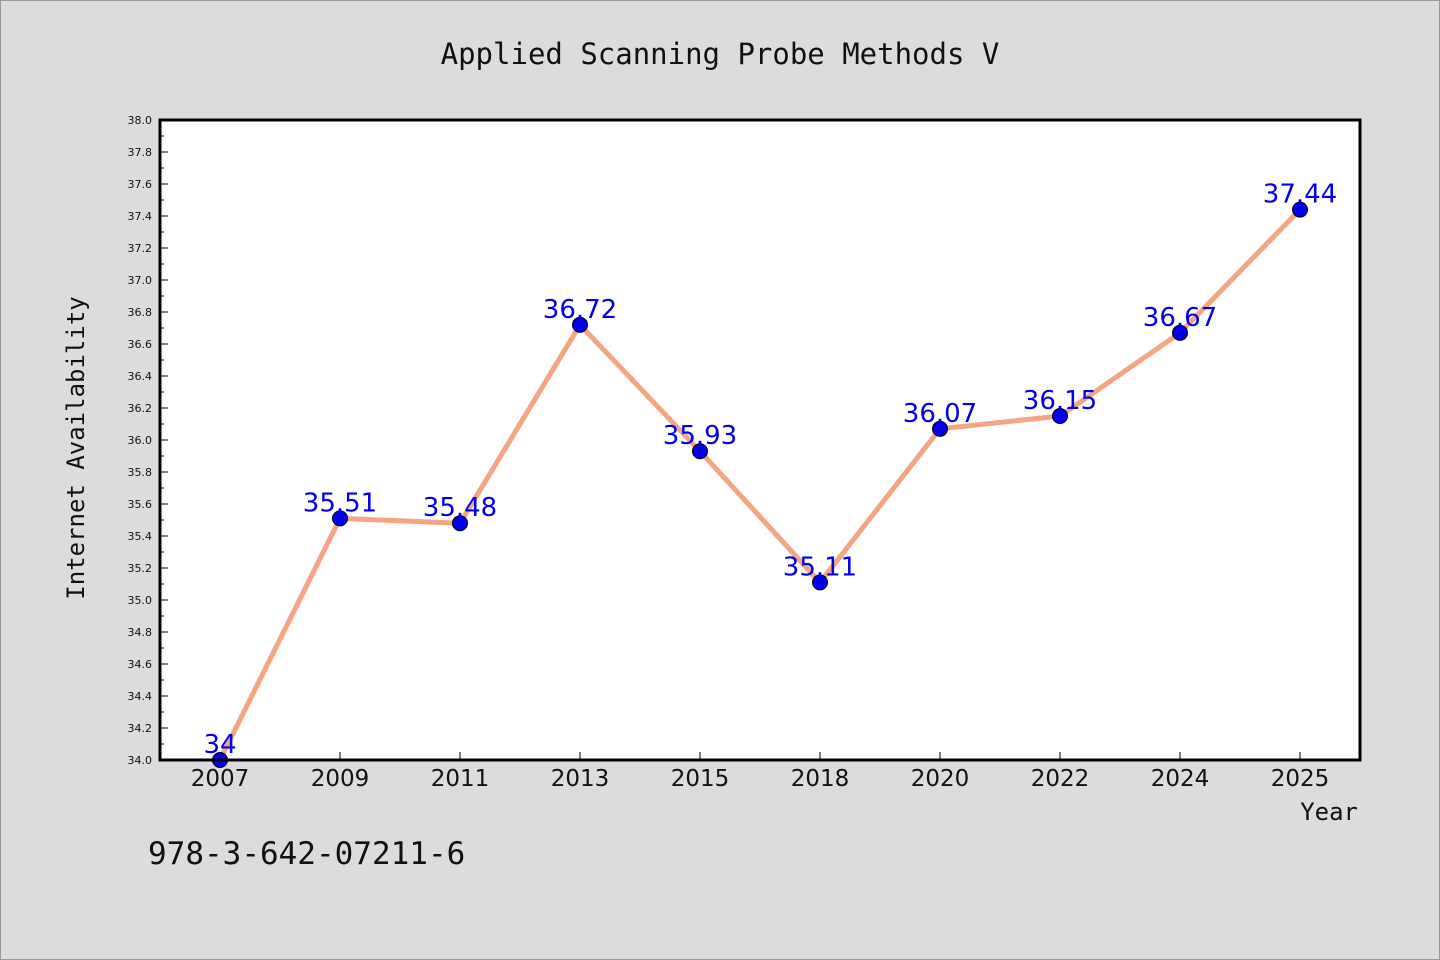 This screenshot has width=1440, height=960. I want to click on y-tick-label: 37.6, so click(140, 184).